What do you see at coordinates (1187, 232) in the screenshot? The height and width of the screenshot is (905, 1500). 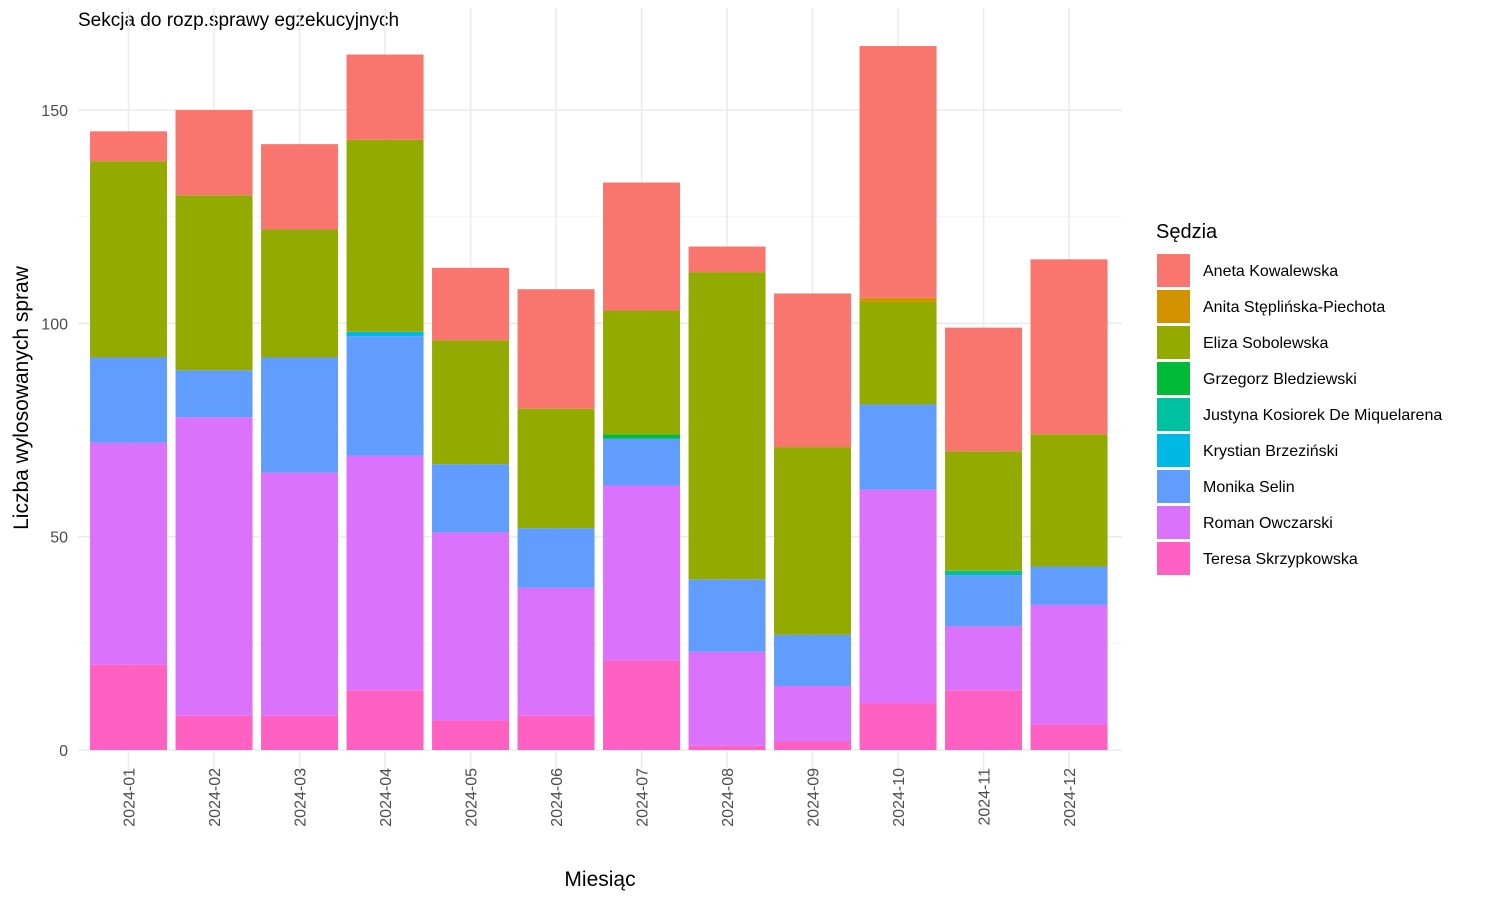 I see `legend-title: Sędzia` at bounding box center [1187, 232].